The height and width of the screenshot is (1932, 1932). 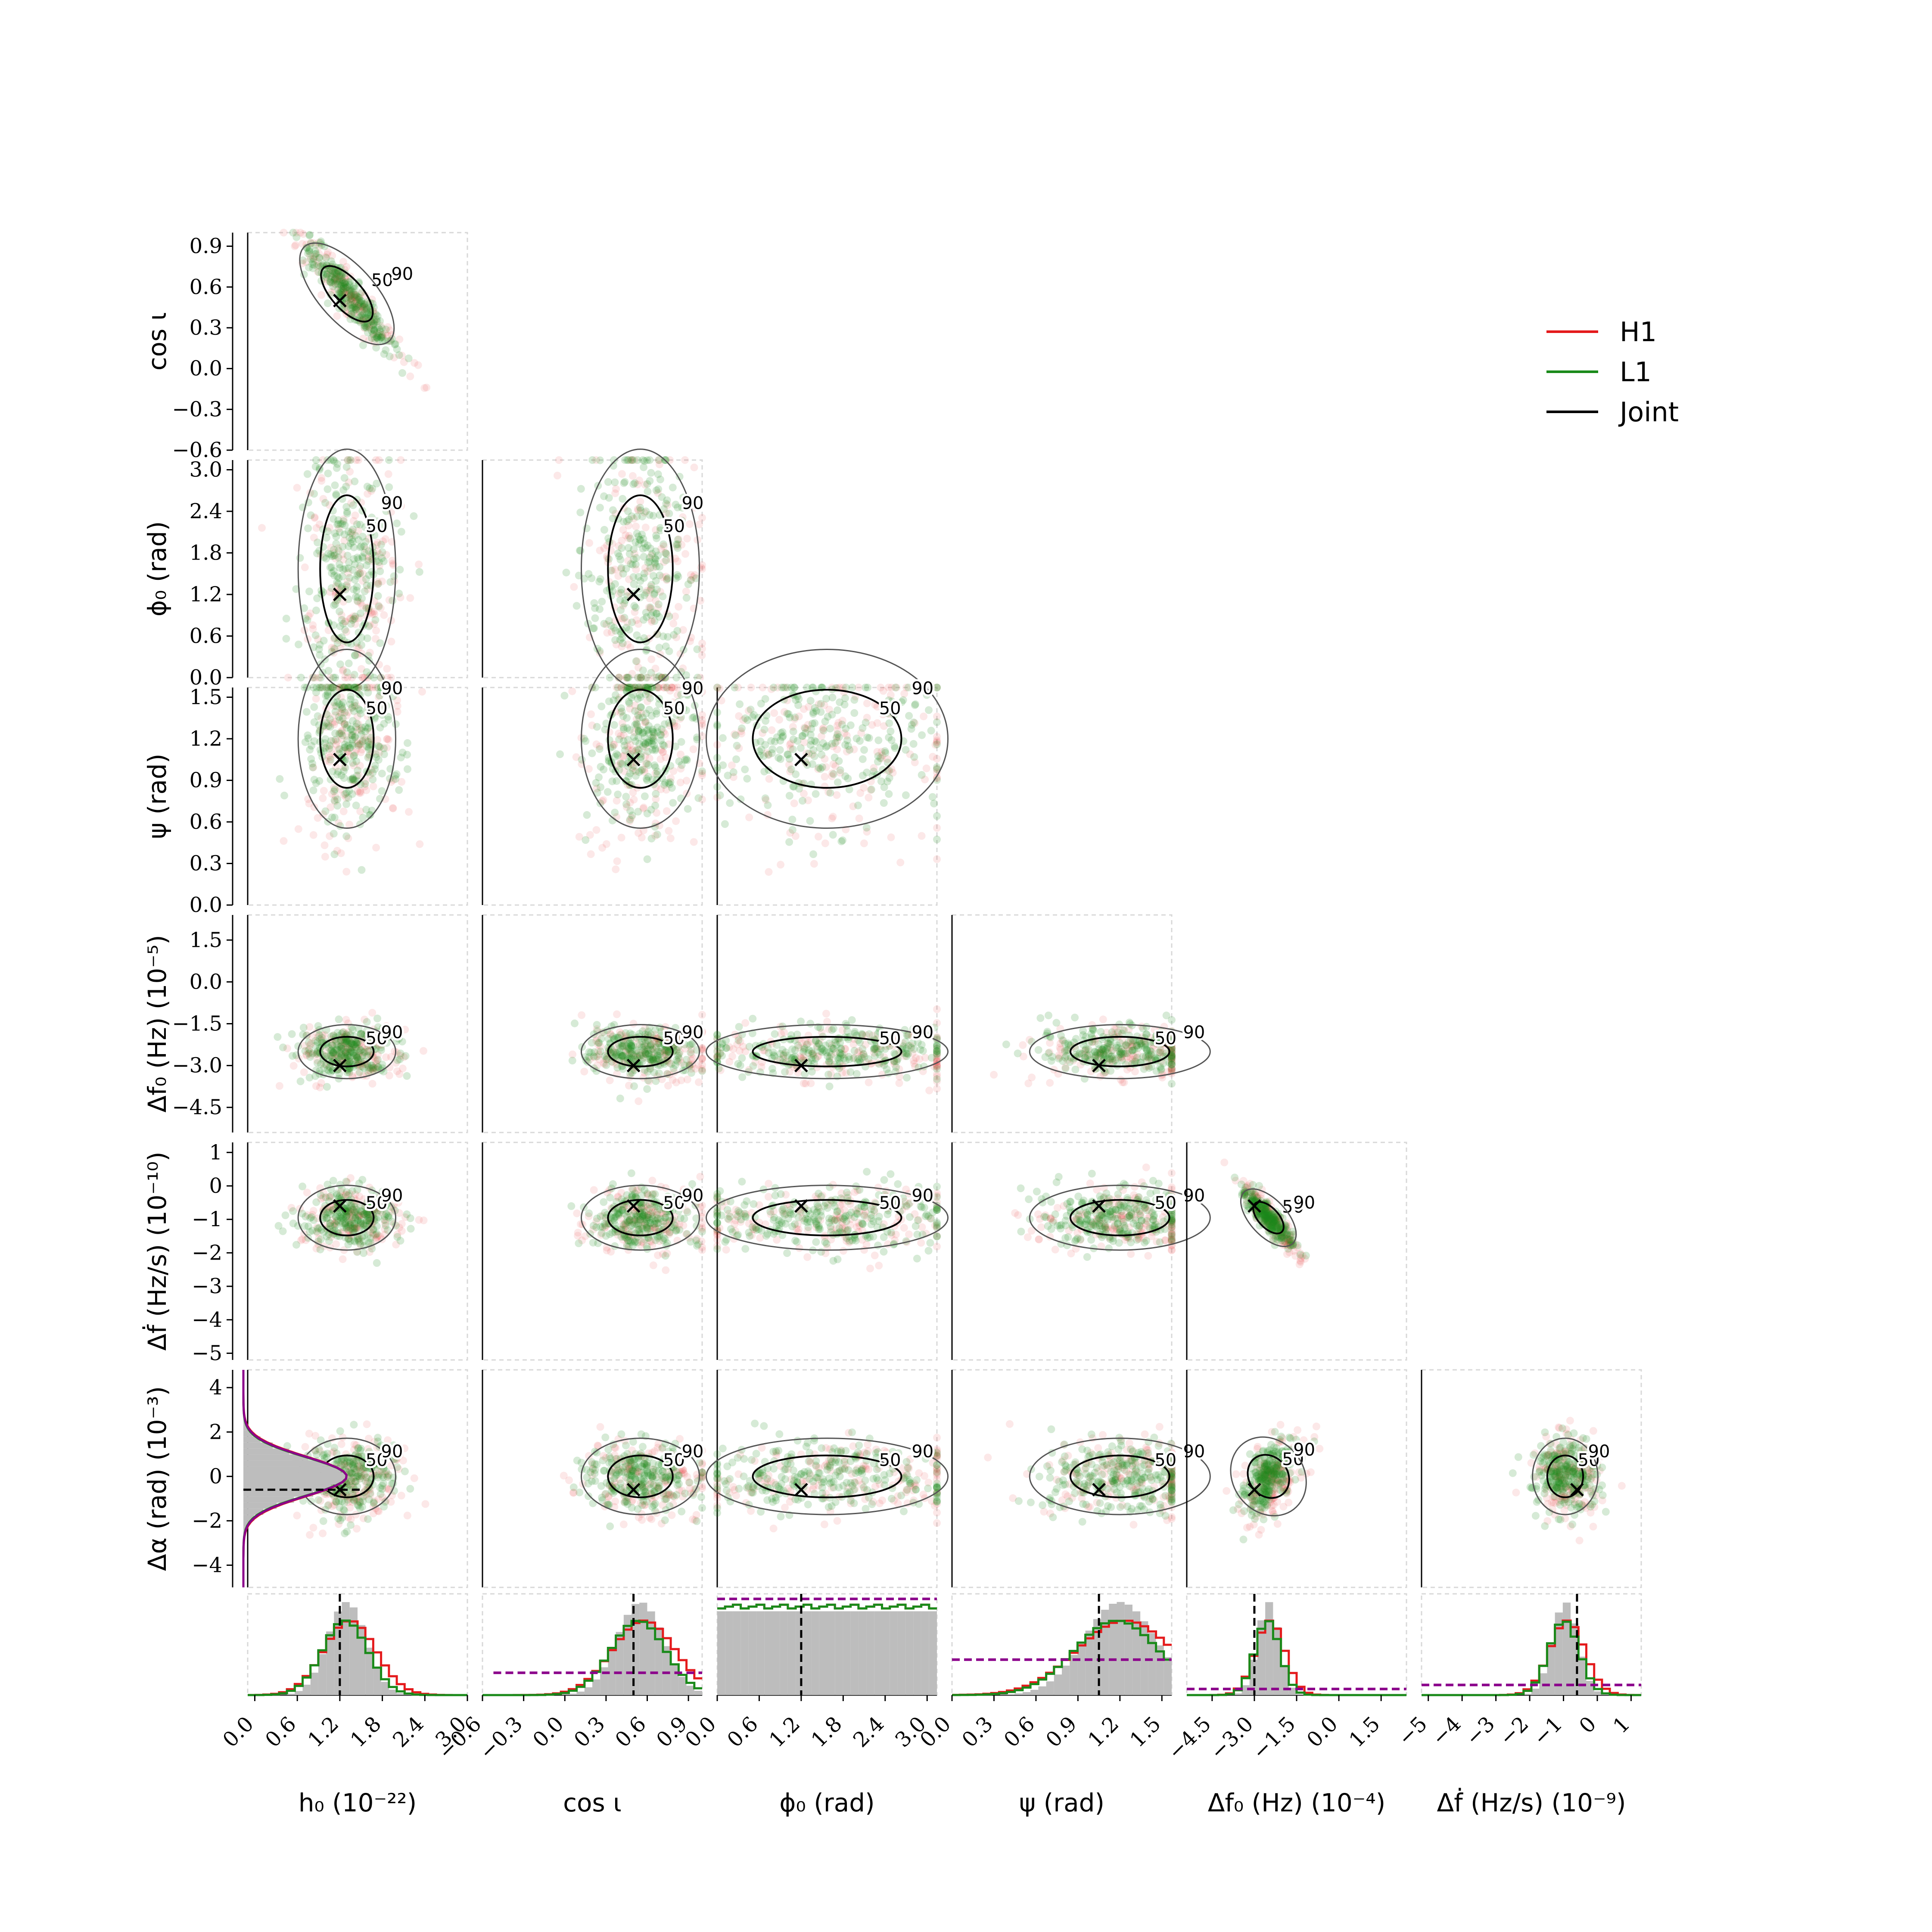 I want to click on y-axis-label-df0: Δf₀ (Hz) (10⁻⁵), so click(x=158, y=1024).